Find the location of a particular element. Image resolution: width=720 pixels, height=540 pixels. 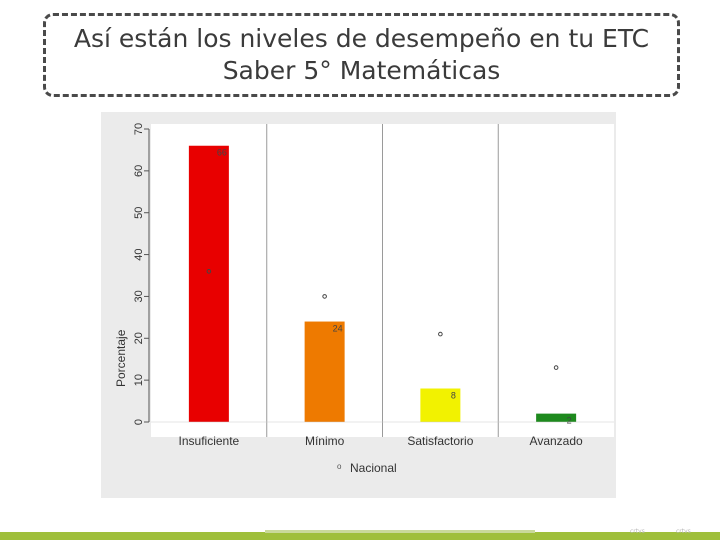

footer-bar is located at coordinates (360, 536).